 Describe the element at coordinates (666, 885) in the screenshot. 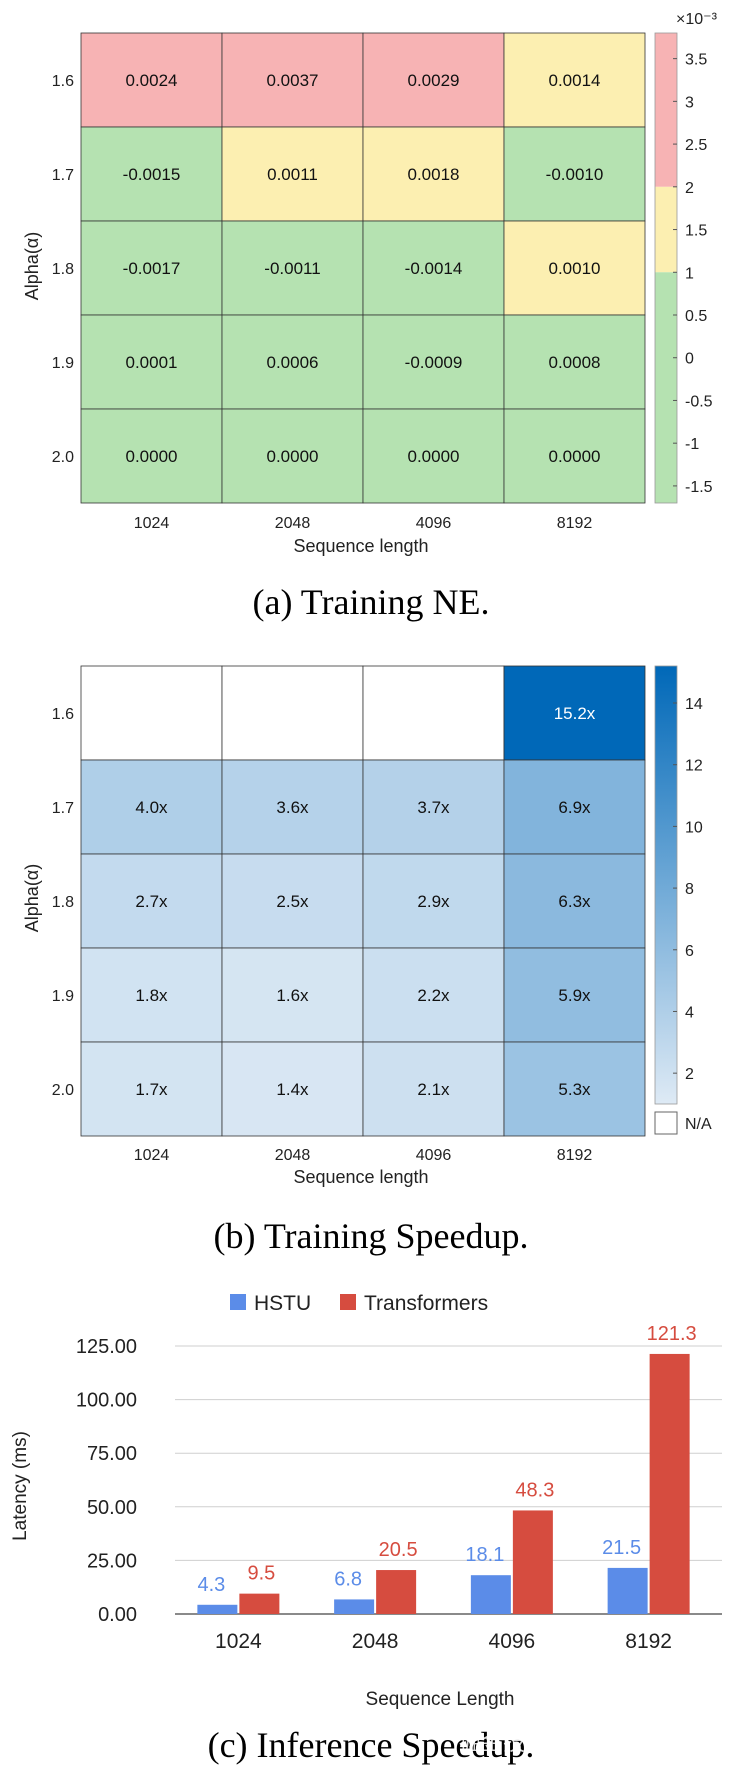

I see `colorbar-b-gradient` at that location.